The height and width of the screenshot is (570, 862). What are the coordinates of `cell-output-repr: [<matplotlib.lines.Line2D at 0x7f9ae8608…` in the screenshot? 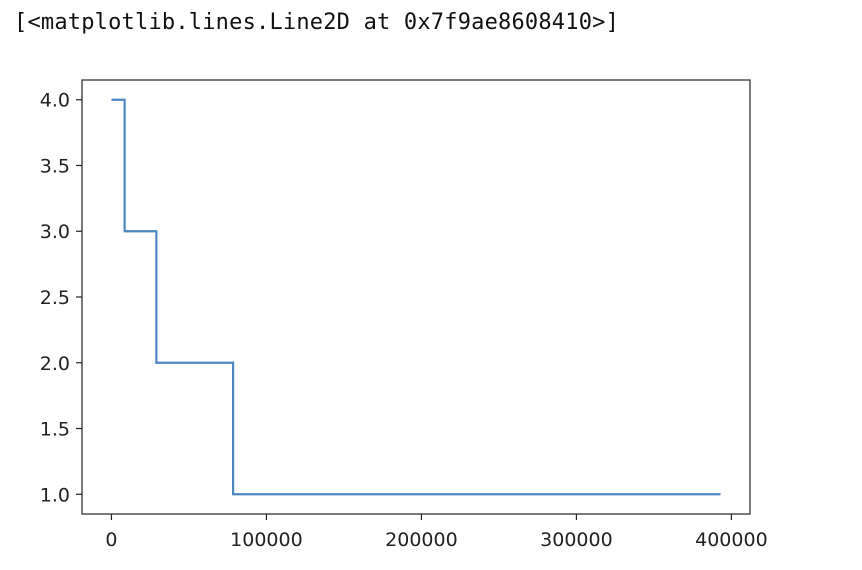 It's located at (317, 22).